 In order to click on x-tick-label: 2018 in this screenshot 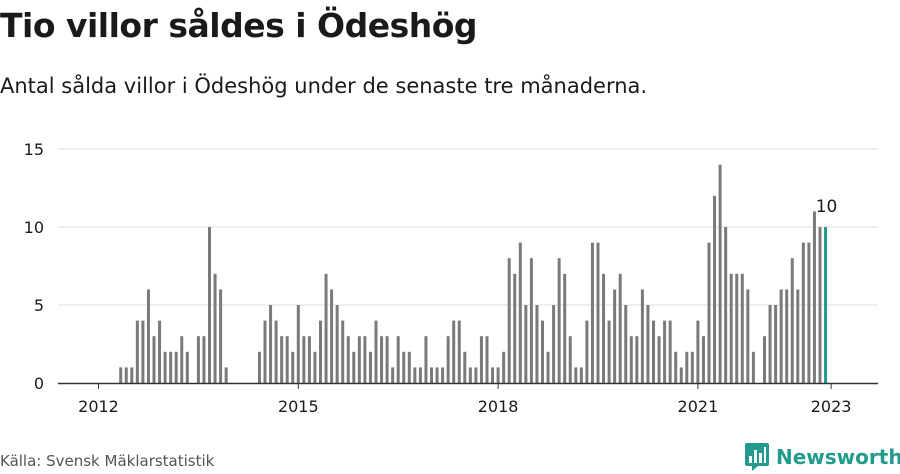, I will do `click(498, 406)`.